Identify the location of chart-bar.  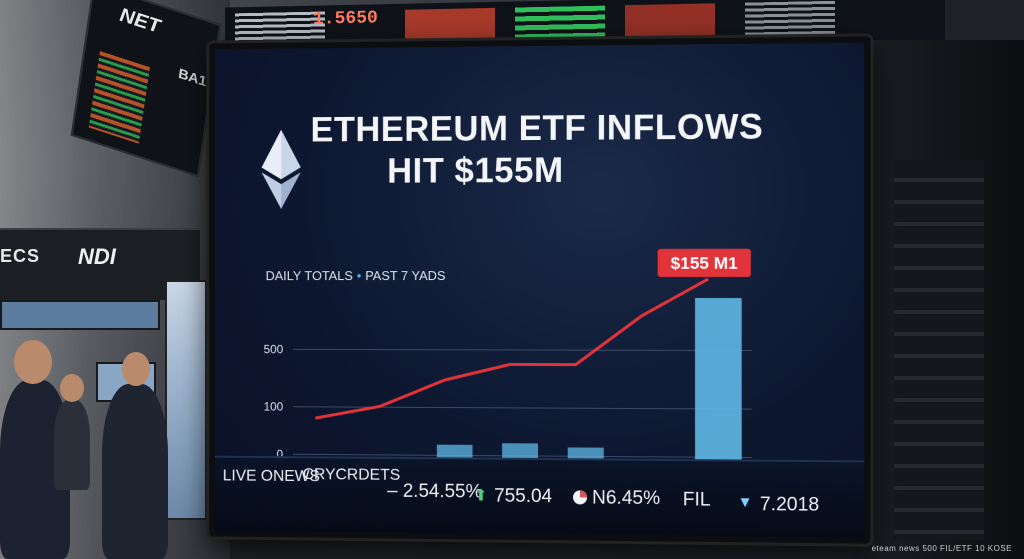
(718, 391).